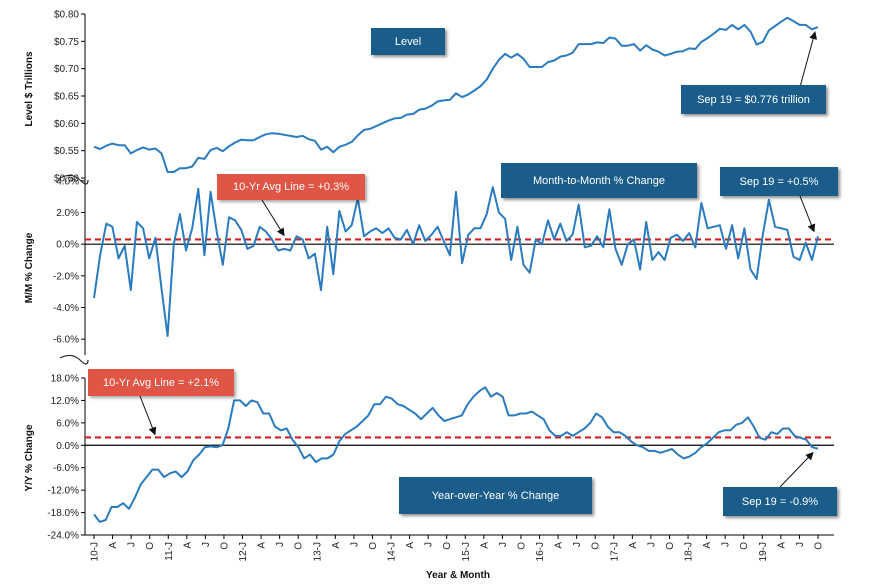  What do you see at coordinates (95, 551) in the screenshot?
I see `x-tick-label: 10-J` at bounding box center [95, 551].